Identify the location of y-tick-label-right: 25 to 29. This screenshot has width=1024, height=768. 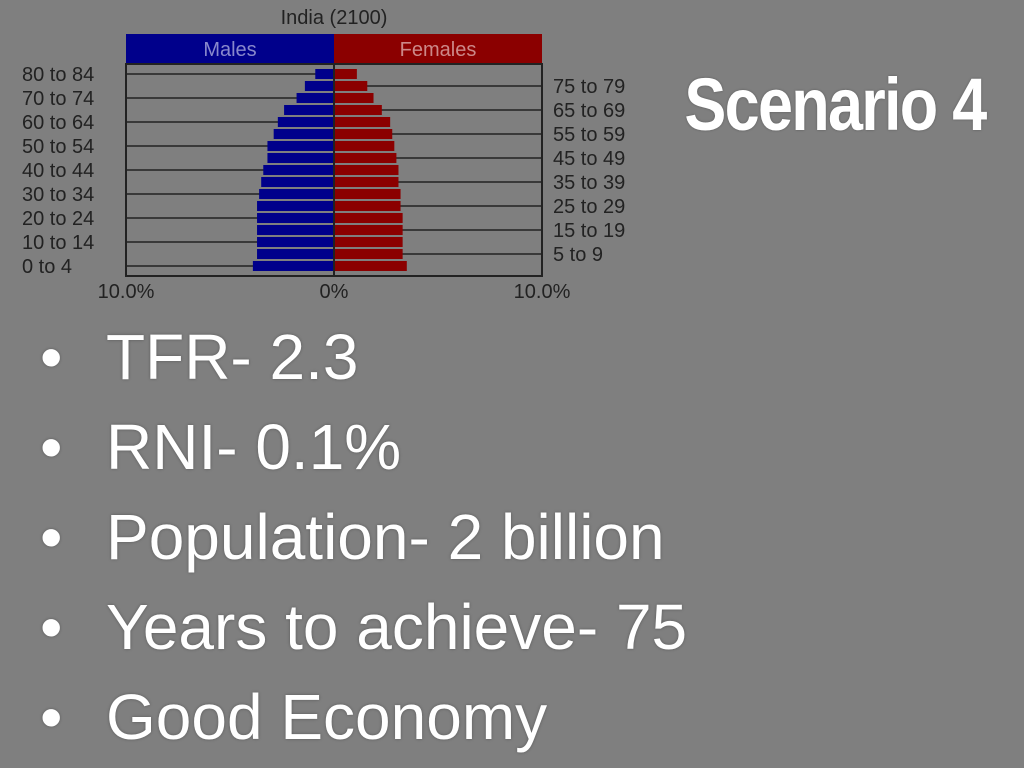
(589, 207).